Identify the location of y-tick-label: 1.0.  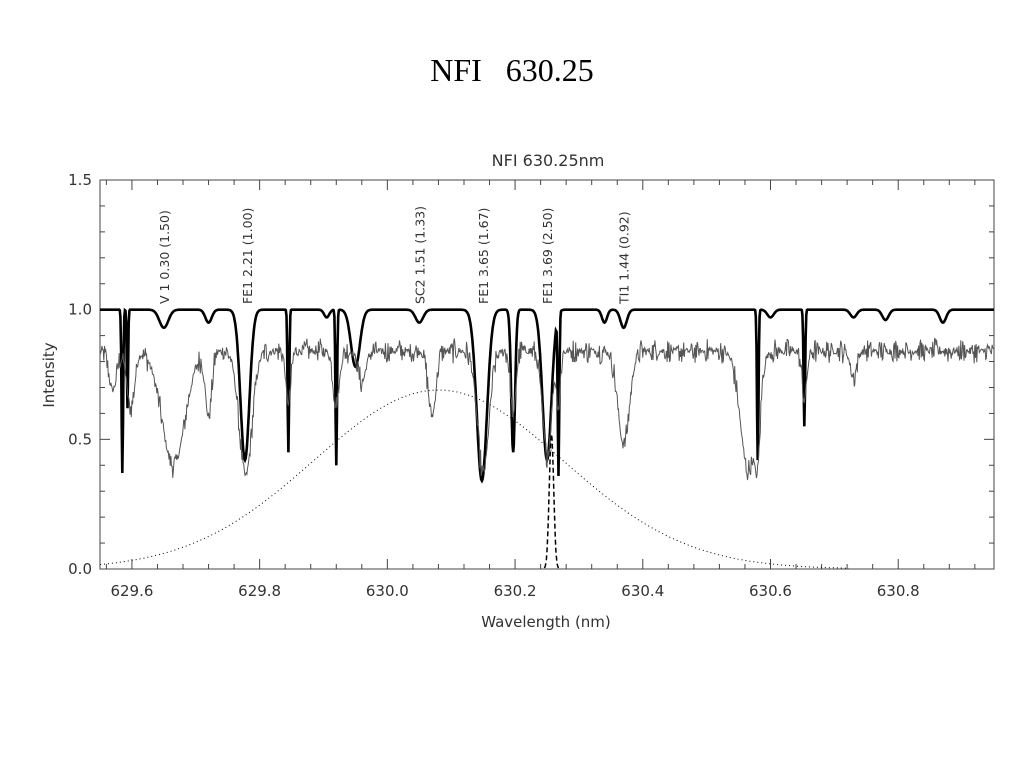
(80, 310).